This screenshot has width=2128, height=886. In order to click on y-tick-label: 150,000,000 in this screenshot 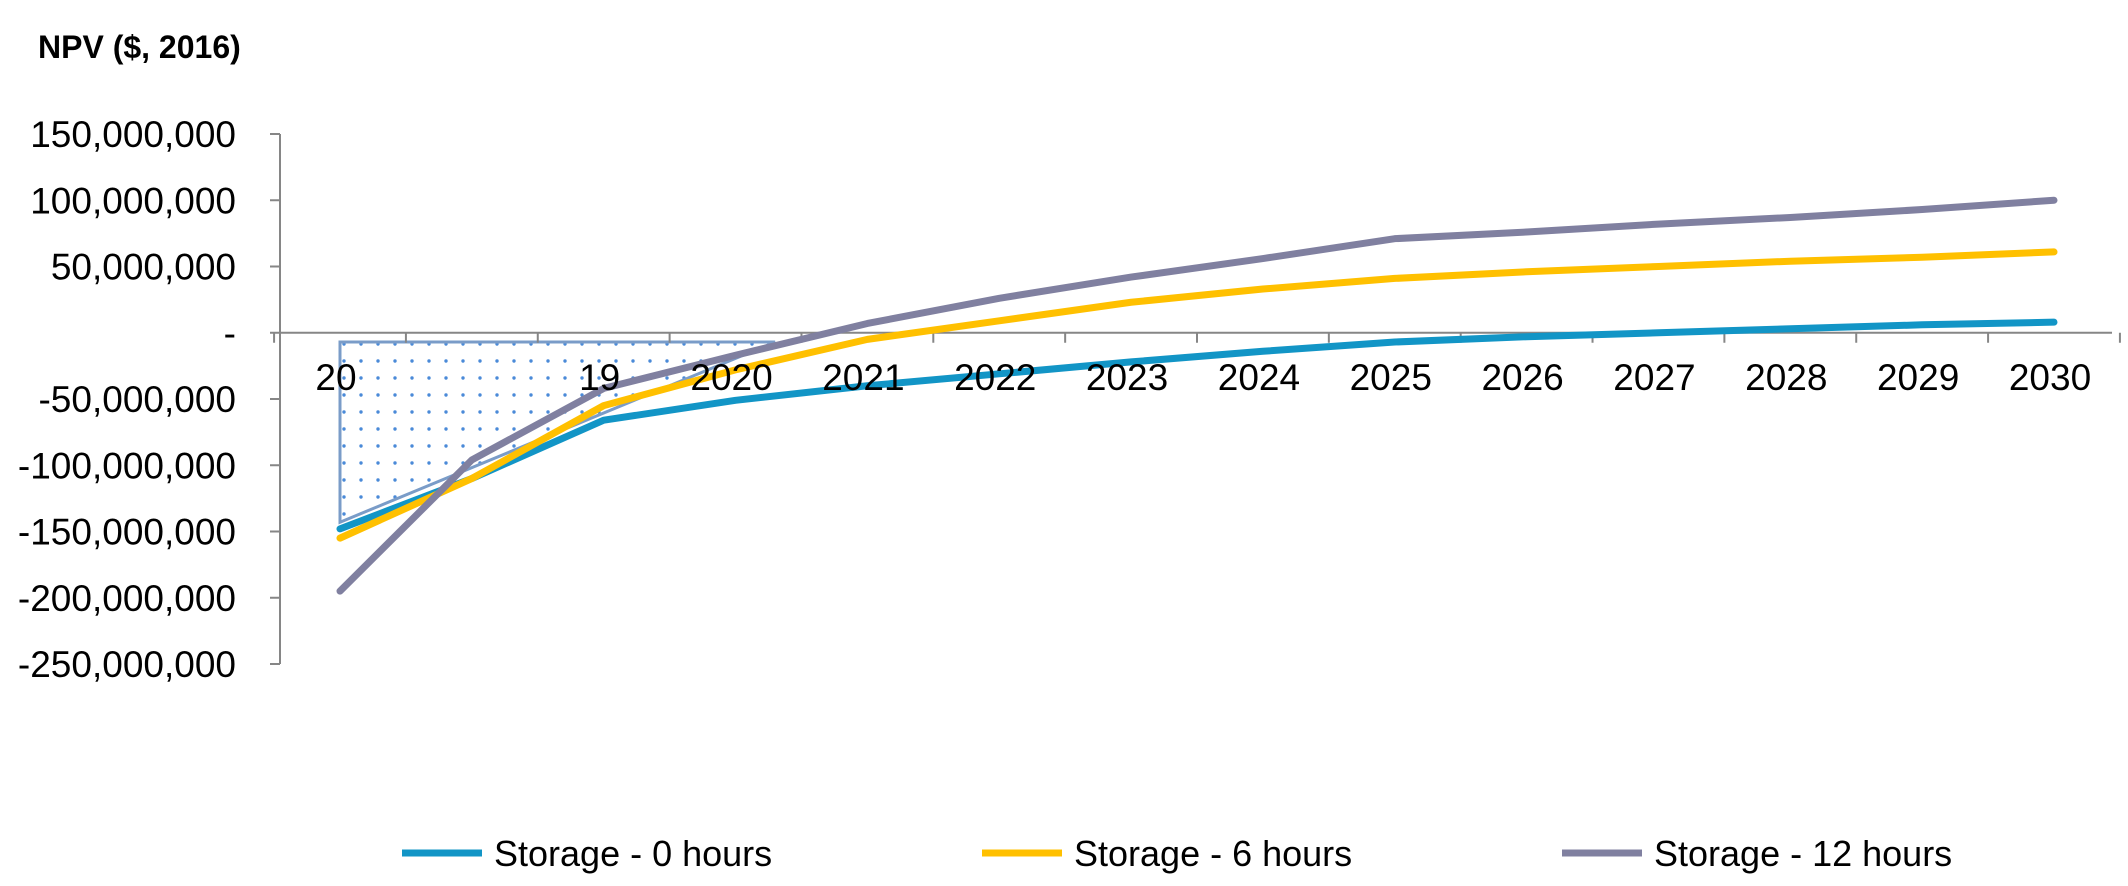, I will do `click(133, 134)`.